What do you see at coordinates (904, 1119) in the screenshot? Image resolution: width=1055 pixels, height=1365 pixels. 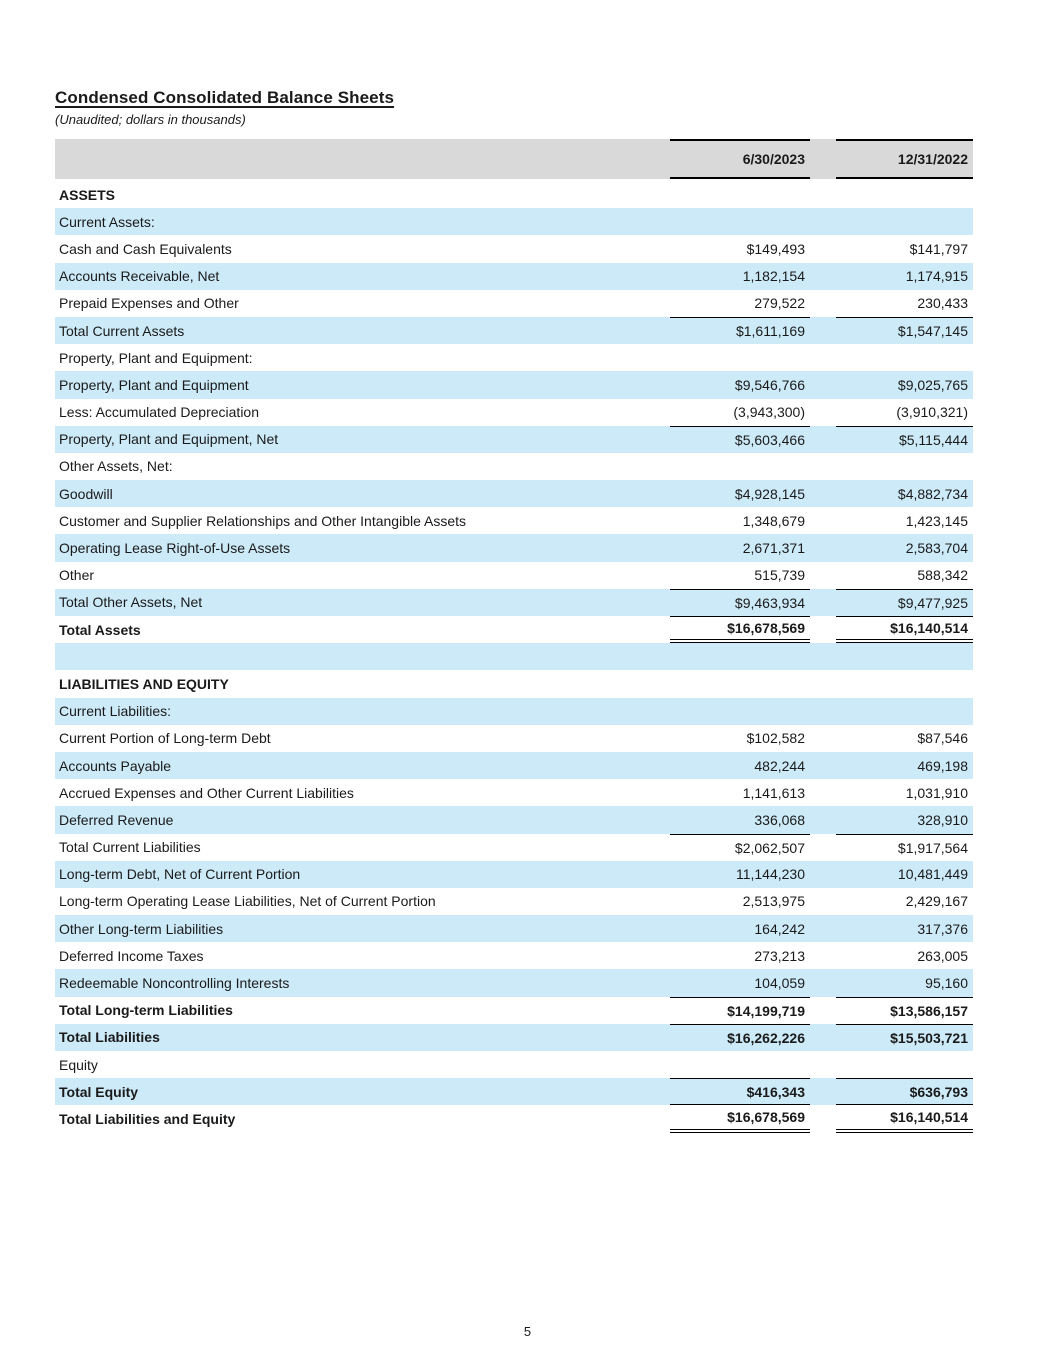 I see `value-12-31-2022: $16,140,514` at bounding box center [904, 1119].